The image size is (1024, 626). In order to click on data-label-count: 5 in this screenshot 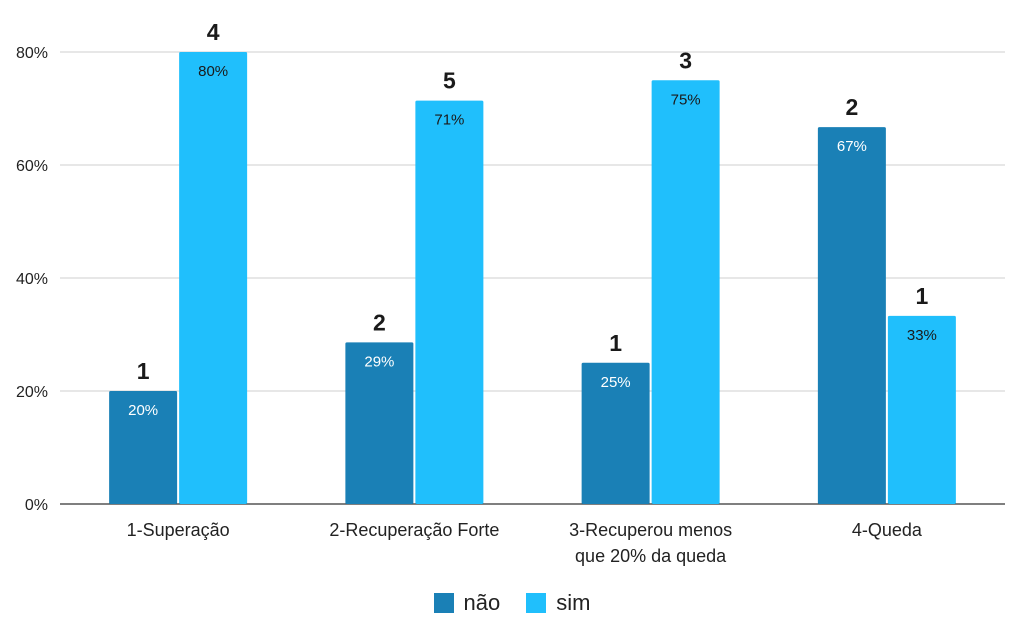, I will do `click(449, 81)`.